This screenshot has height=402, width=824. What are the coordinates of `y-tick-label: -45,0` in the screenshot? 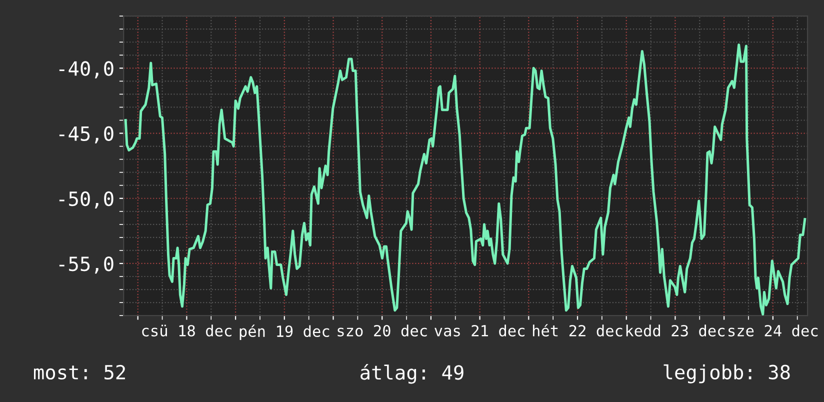 It's located at (86, 135).